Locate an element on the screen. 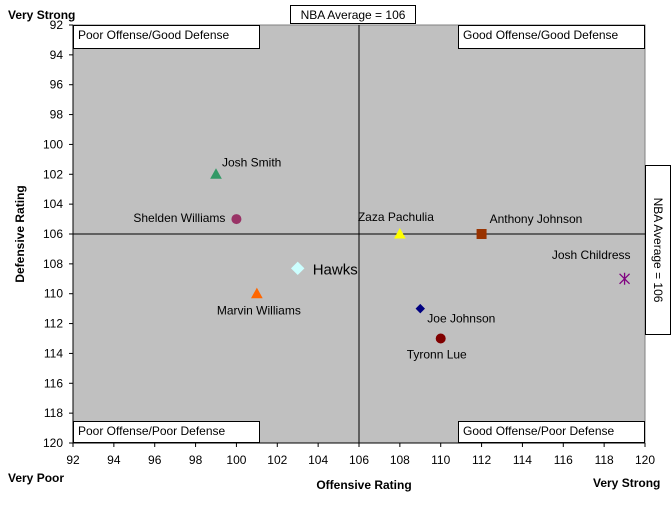  y-tick-label: 96 is located at coordinates (57, 85).